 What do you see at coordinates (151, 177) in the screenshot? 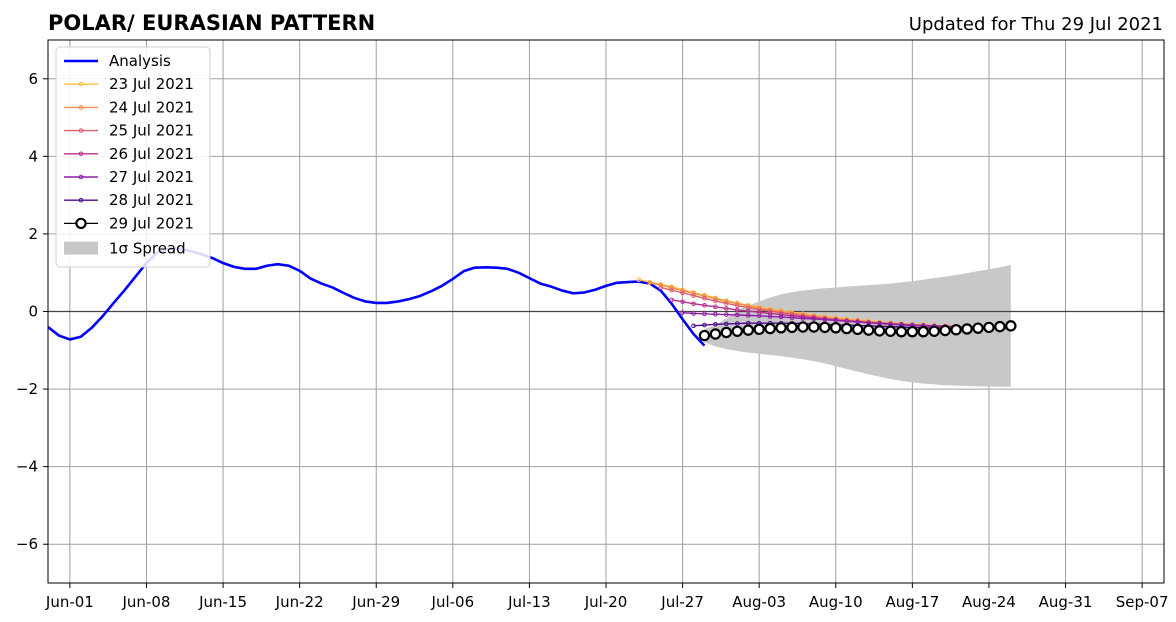
I see `legend-label-forecast-5: 27 Jul 2021` at bounding box center [151, 177].